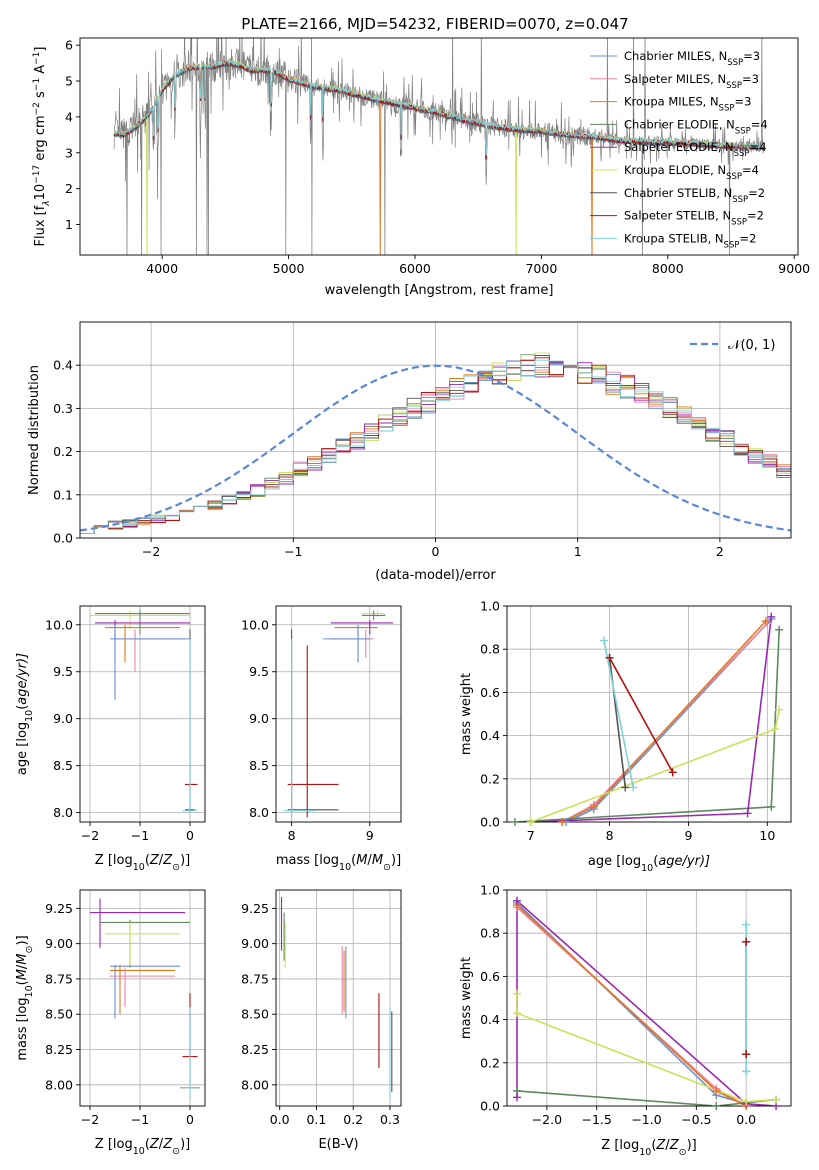 The height and width of the screenshot is (1170, 819). I want to click on residuals-ytick-label: 0.3, so click(63, 408).